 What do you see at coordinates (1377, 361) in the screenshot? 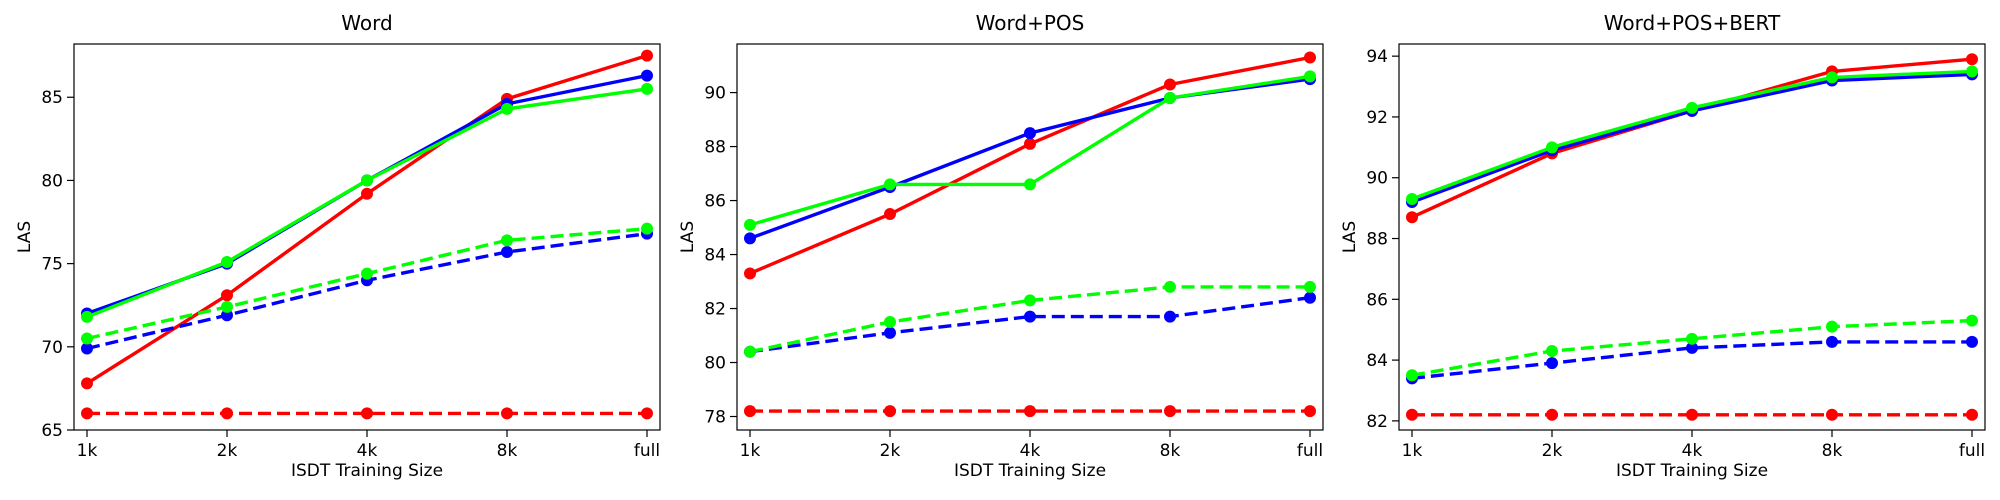
I see `y-tick-label: 84` at bounding box center [1377, 361].